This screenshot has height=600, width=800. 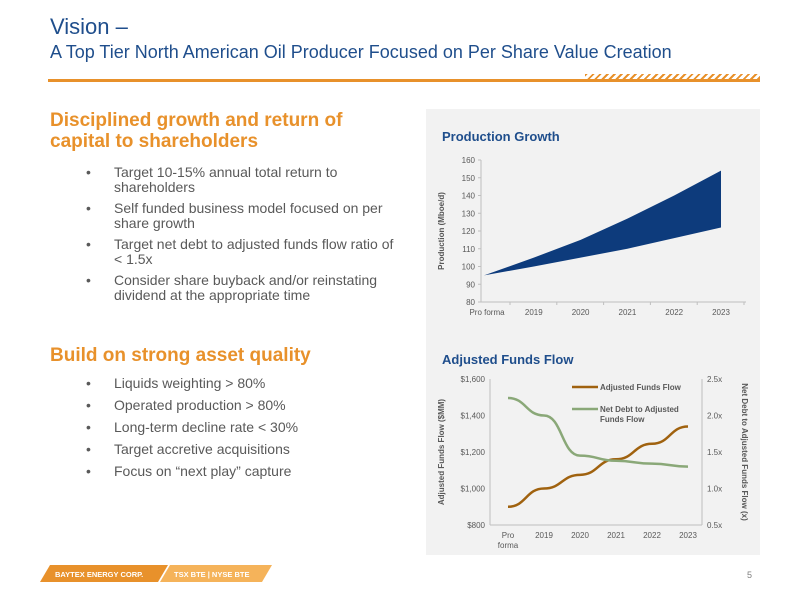 What do you see at coordinates (714, 452) in the screenshot?
I see `y2-tick-label: 1.5x` at bounding box center [714, 452].